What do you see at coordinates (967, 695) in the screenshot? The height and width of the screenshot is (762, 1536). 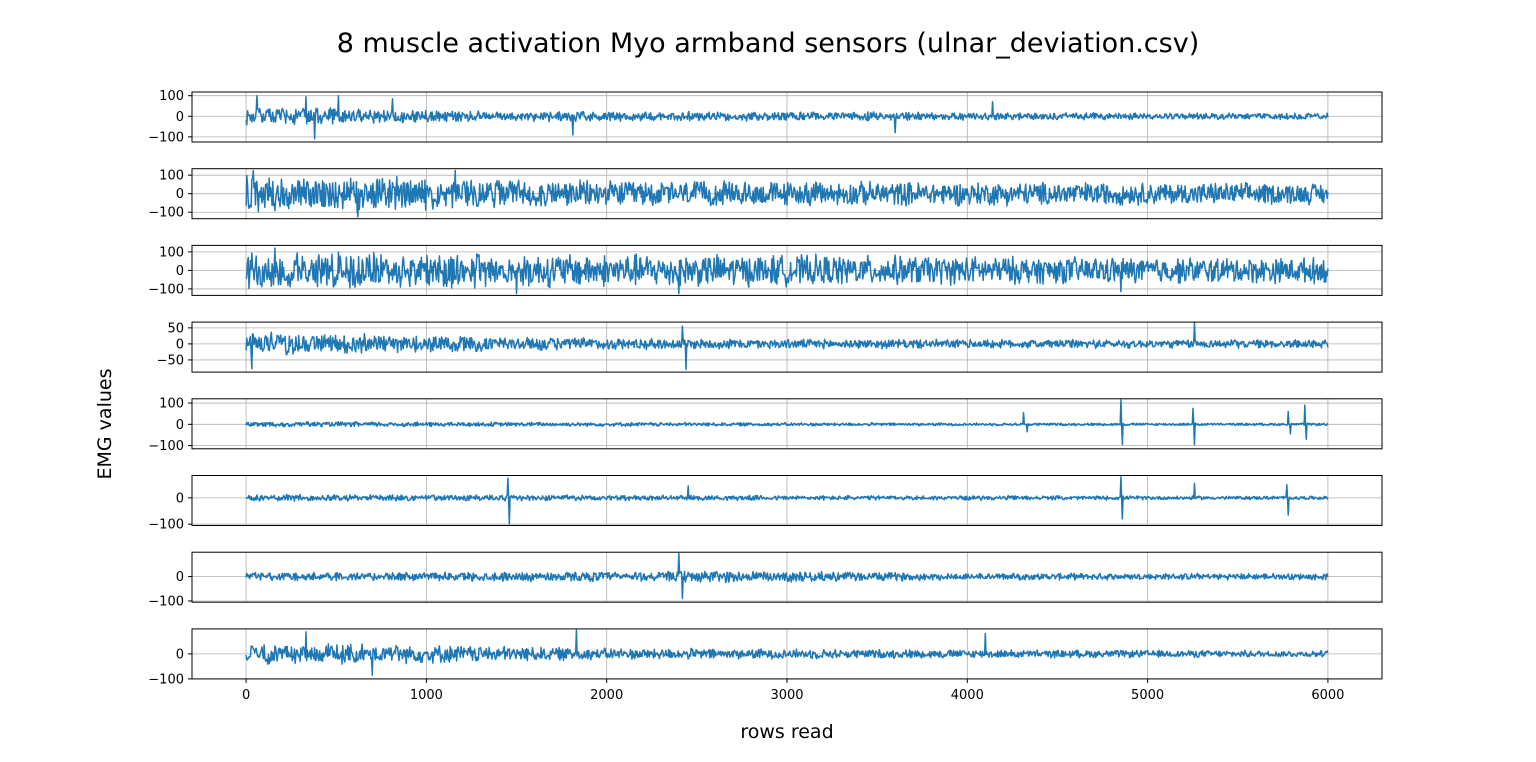 I see `x-tick-label: 4000` at bounding box center [967, 695].